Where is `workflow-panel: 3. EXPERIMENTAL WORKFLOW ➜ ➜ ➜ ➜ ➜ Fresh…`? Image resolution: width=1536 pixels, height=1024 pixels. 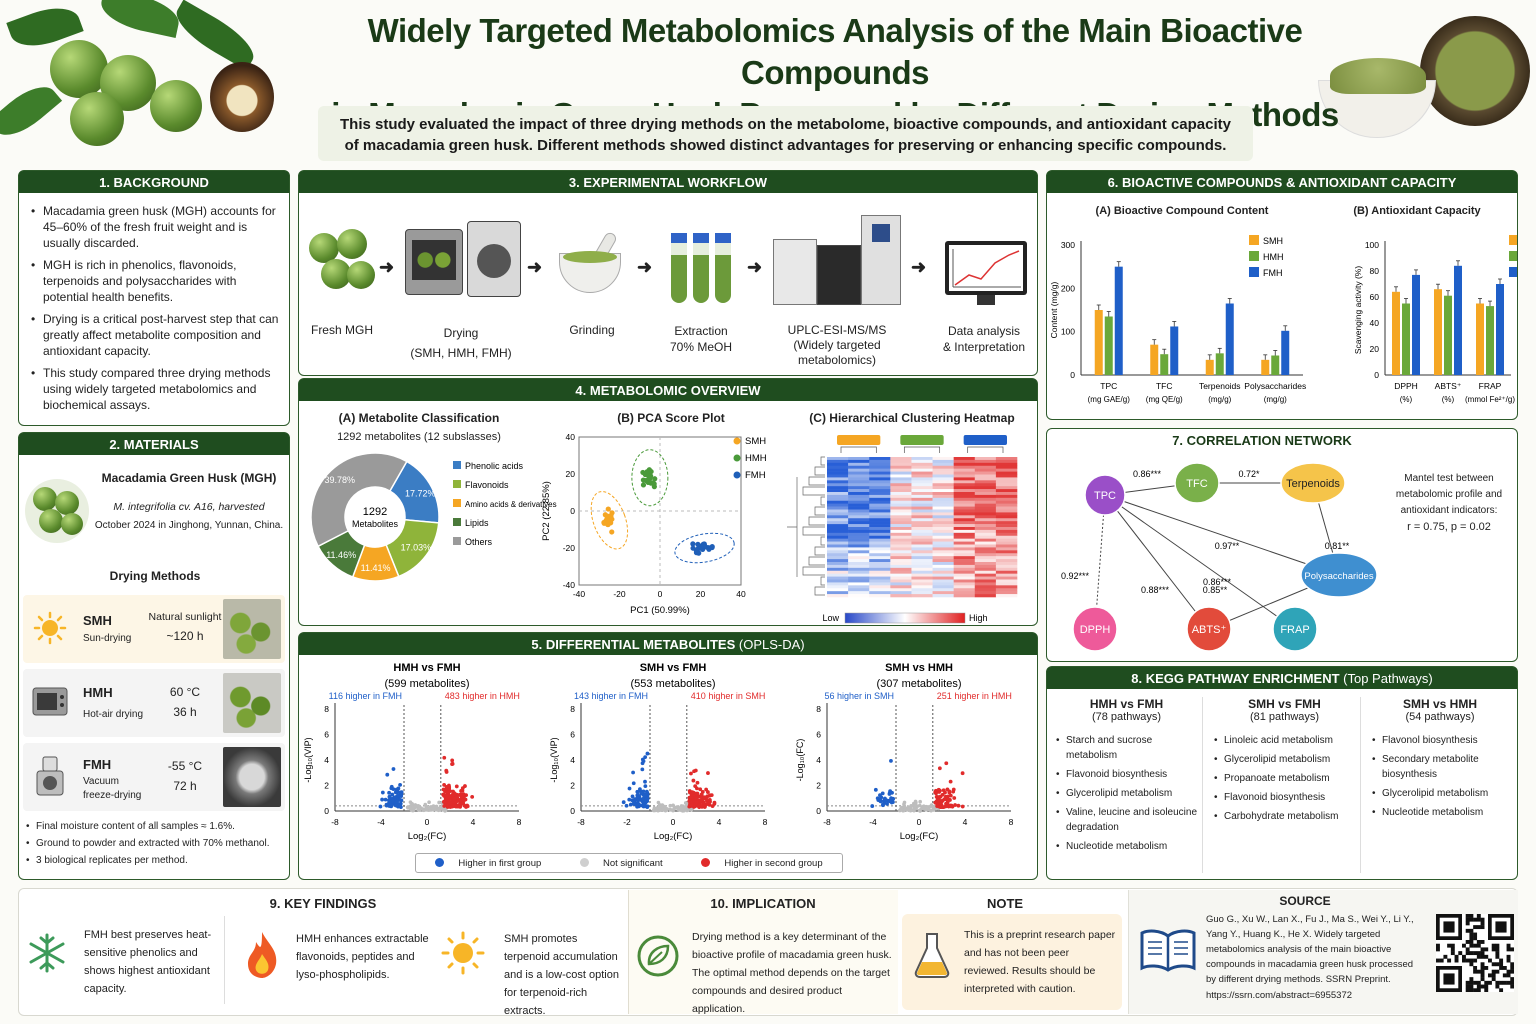
workflow-panel: 3. EXPERIMENTAL WORKFLOW ➜ ➜ ➜ ➜ ➜ Fresh… is located at coordinates (668, 273).